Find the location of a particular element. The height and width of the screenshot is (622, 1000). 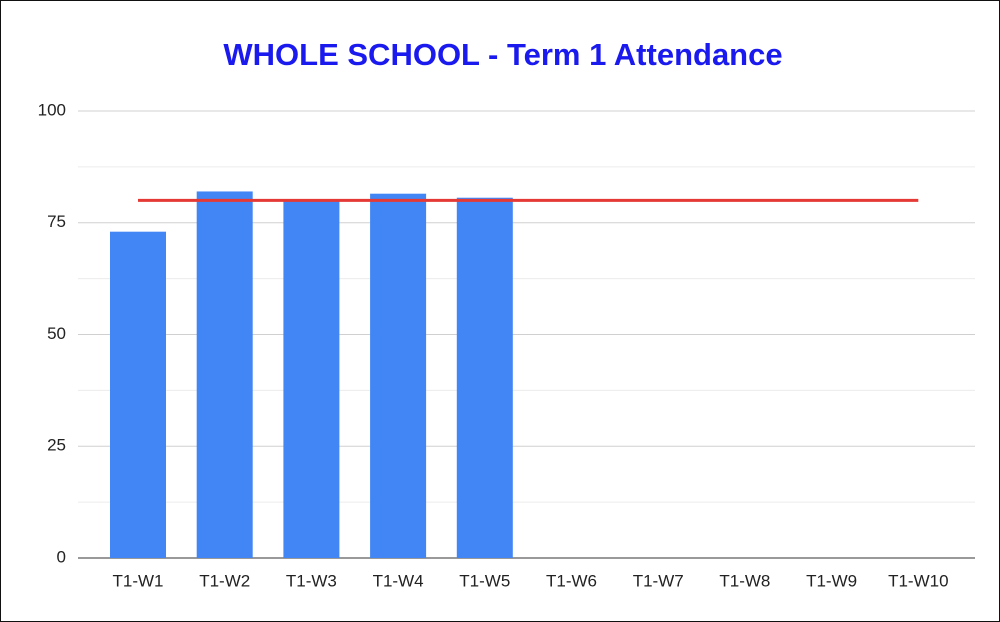

chart-title: WHOLE SCHOOL - Term 1 Attendance is located at coordinates (502, 54).